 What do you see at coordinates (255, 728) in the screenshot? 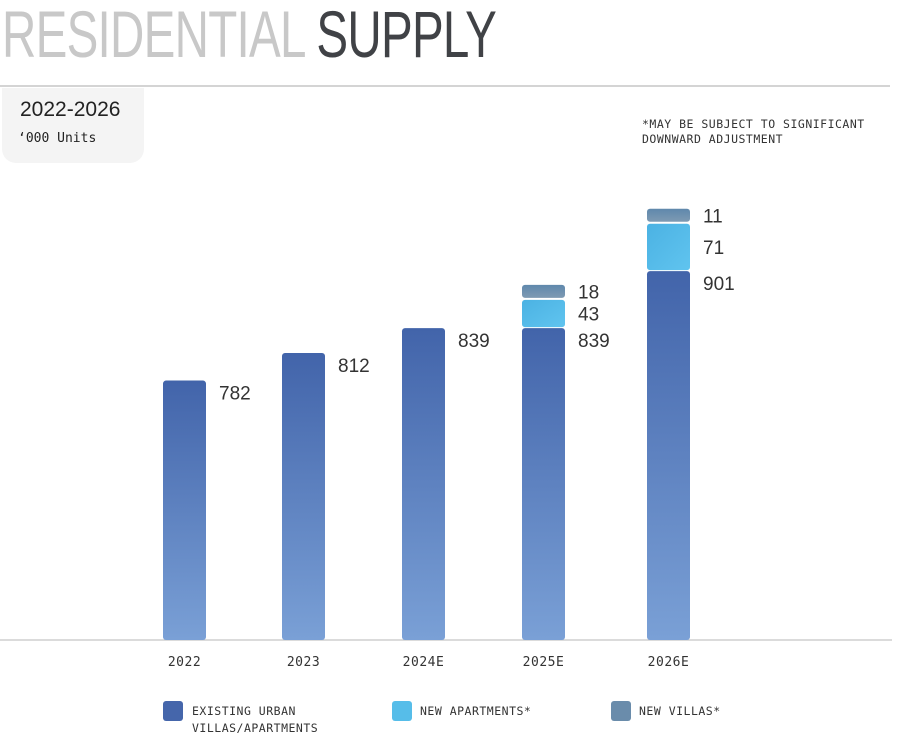
I see `legend-existing-line2: VILLAS/APARTMENTS` at bounding box center [255, 728].